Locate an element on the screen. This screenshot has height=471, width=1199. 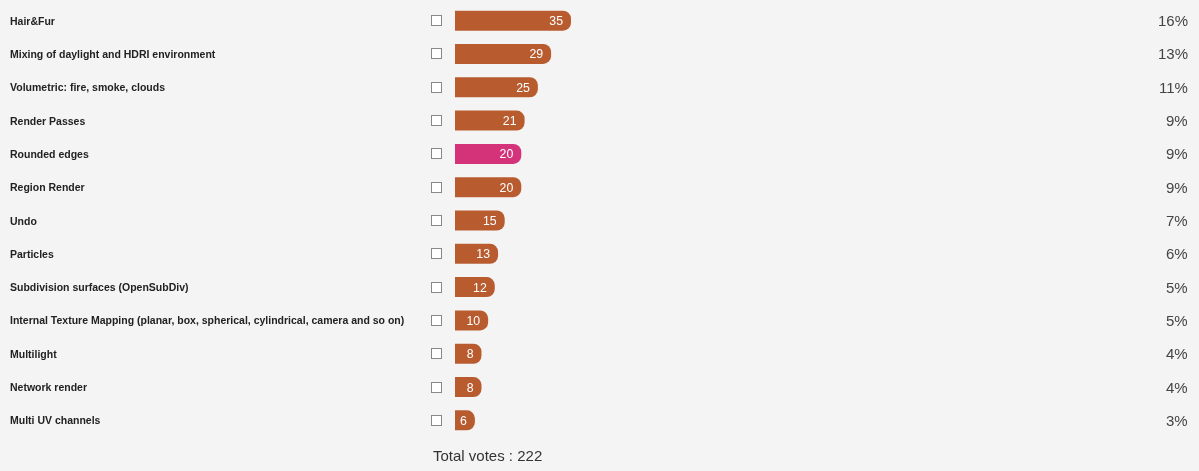
data-label: 6 is located at coordinates (464, 420).